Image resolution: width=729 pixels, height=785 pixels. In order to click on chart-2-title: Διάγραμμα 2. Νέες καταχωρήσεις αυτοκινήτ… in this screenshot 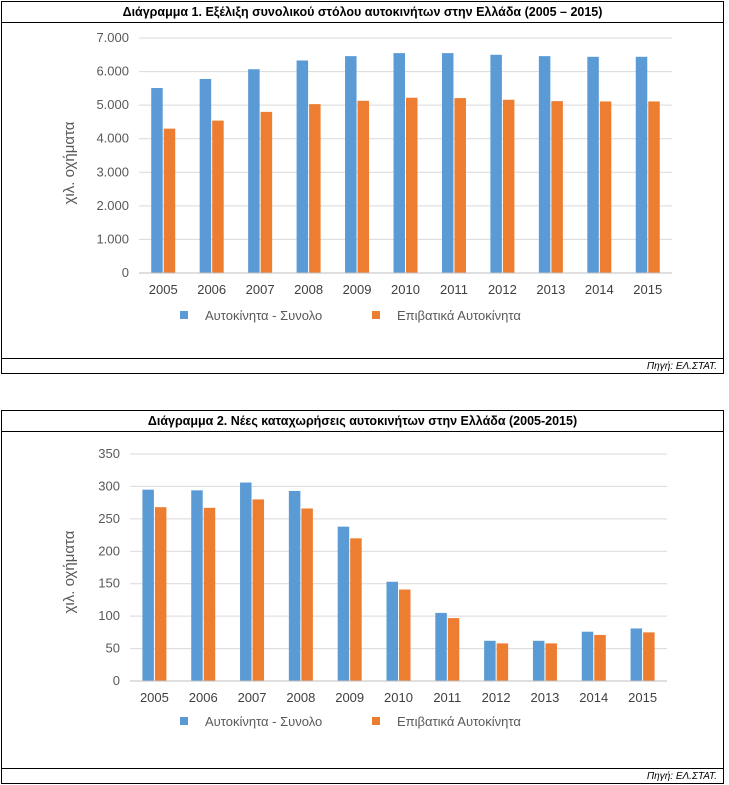, I will do `click(362, 421)`.